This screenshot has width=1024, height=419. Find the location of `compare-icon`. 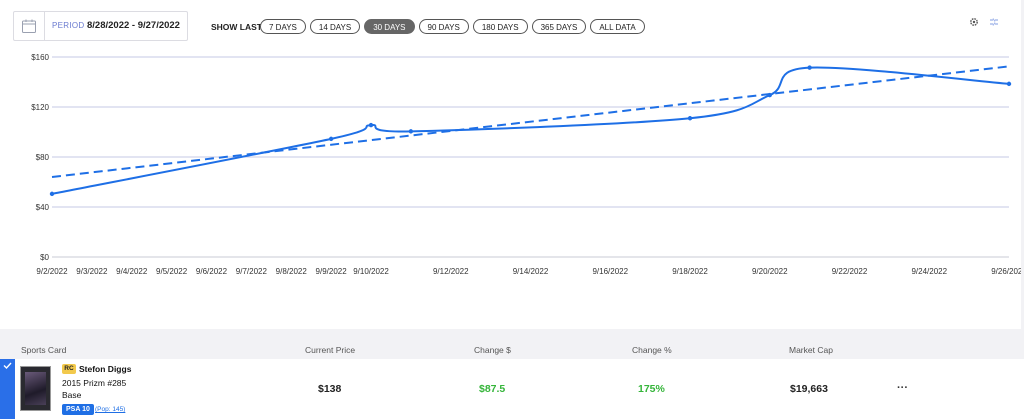

compare-icon is located at coordinates (994, 22).